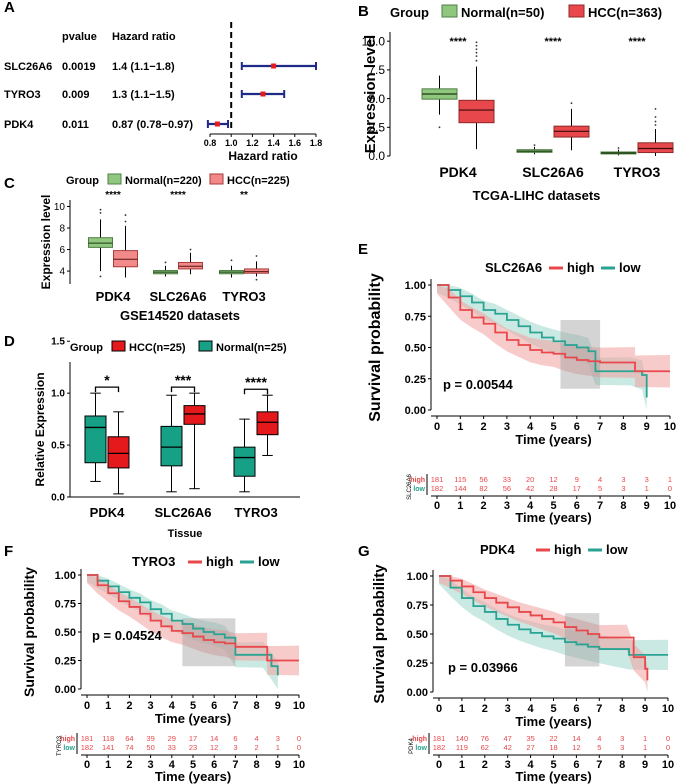 This screenshot has height=784, width=683. What do you see at coordinates (577, 427) in the screenshot?
I see `km-slc26a6-x-tick-label: 6` at bounding box center [577, 427].